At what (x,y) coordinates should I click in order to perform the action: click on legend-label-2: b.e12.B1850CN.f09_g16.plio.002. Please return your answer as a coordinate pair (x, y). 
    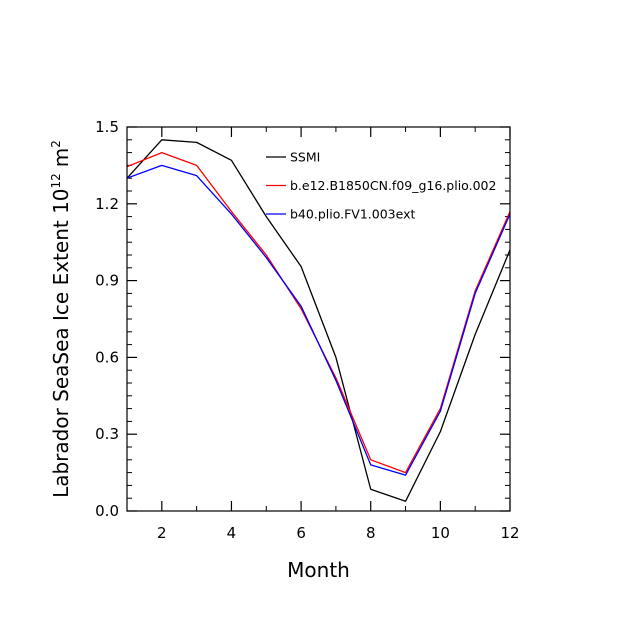
    Looking at the image, I should click on (393, 185).